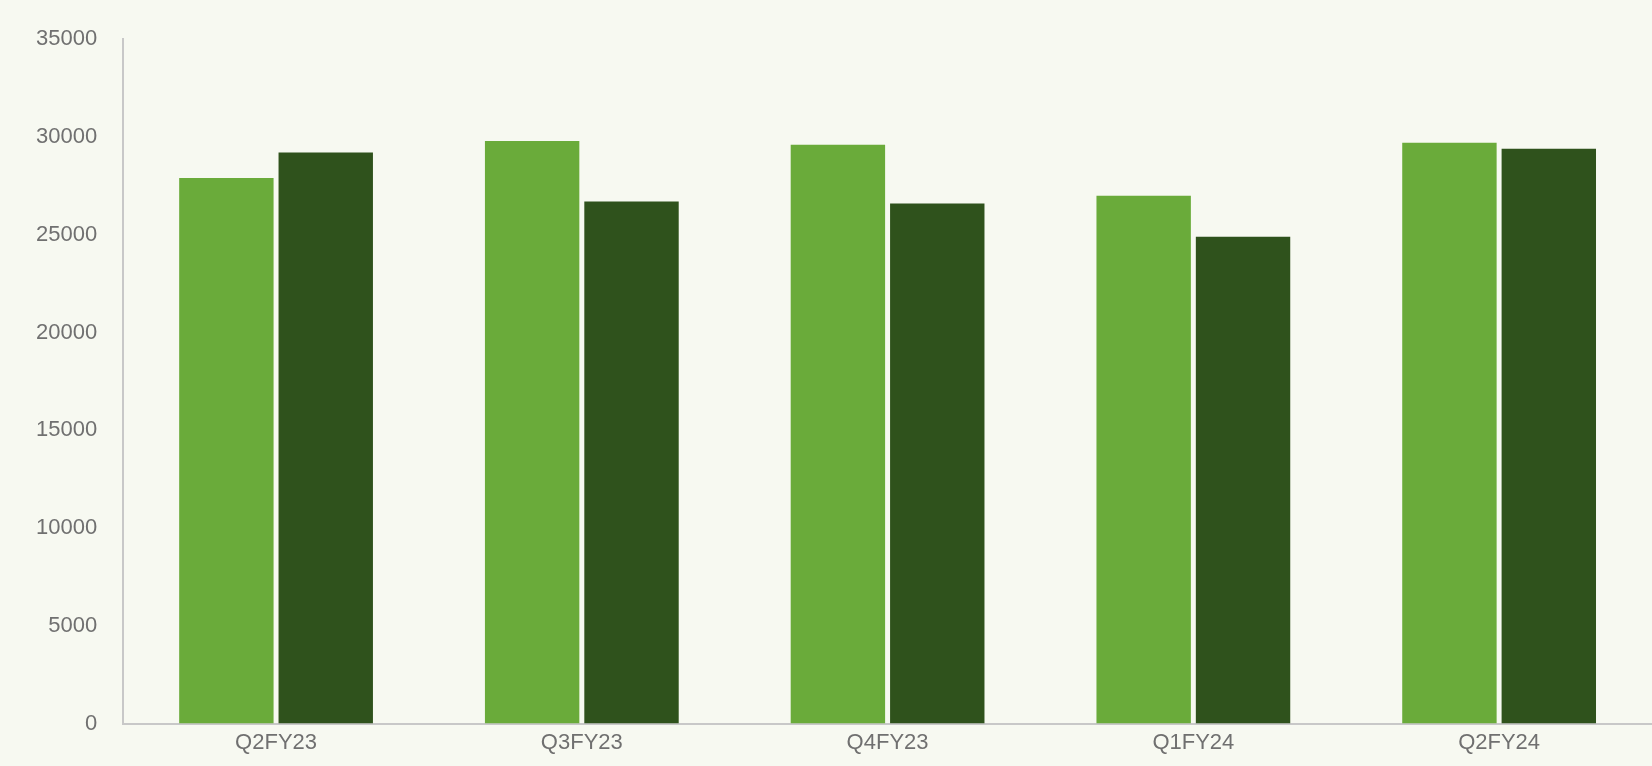 This screenshot has height=766, width=1652. Describe the element at coordinates (66, 233) in the screenshot. I see `y-tick-label: 25000` at that location.